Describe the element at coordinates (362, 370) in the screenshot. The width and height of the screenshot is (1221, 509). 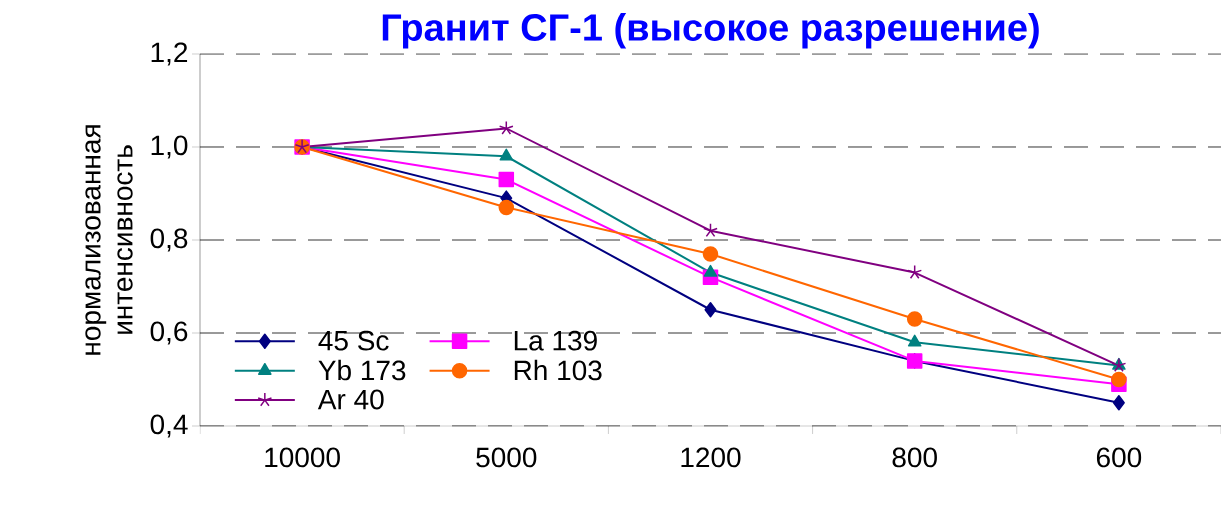
I see `legend-label: Yb 173` at that location.